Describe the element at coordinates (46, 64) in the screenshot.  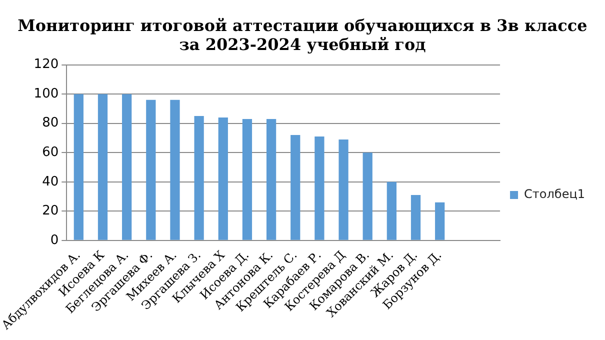
I see `y-tick-label: 120` at that location.